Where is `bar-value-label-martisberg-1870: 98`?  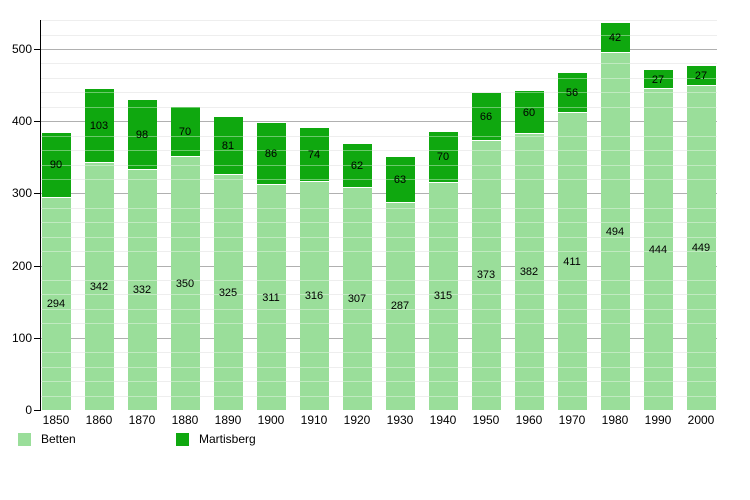 bar-value-label-martisberg-1870: 98 is located at coordinates (142, 134).